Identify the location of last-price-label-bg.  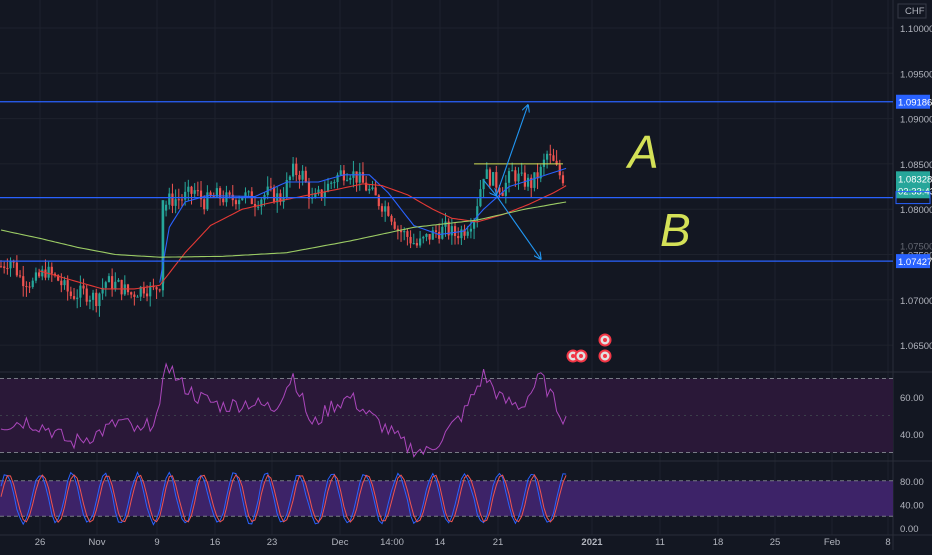
(913, 185).